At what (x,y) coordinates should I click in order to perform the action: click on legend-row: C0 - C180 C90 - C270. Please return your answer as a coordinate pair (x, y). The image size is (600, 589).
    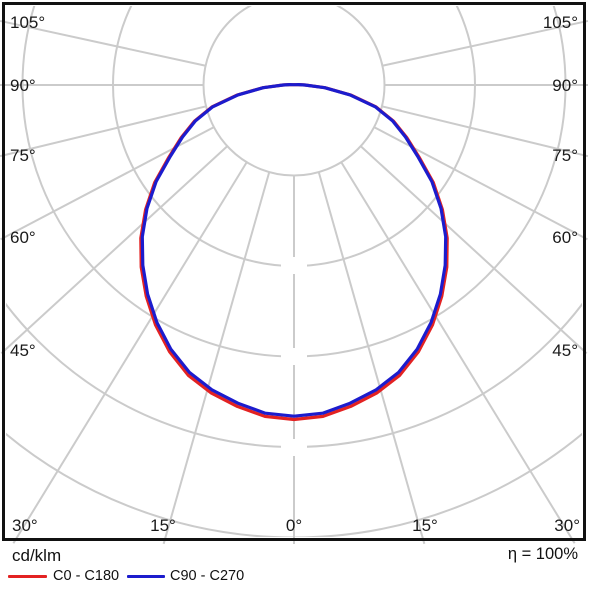
    Looking at the image, I should click on (210, 577).